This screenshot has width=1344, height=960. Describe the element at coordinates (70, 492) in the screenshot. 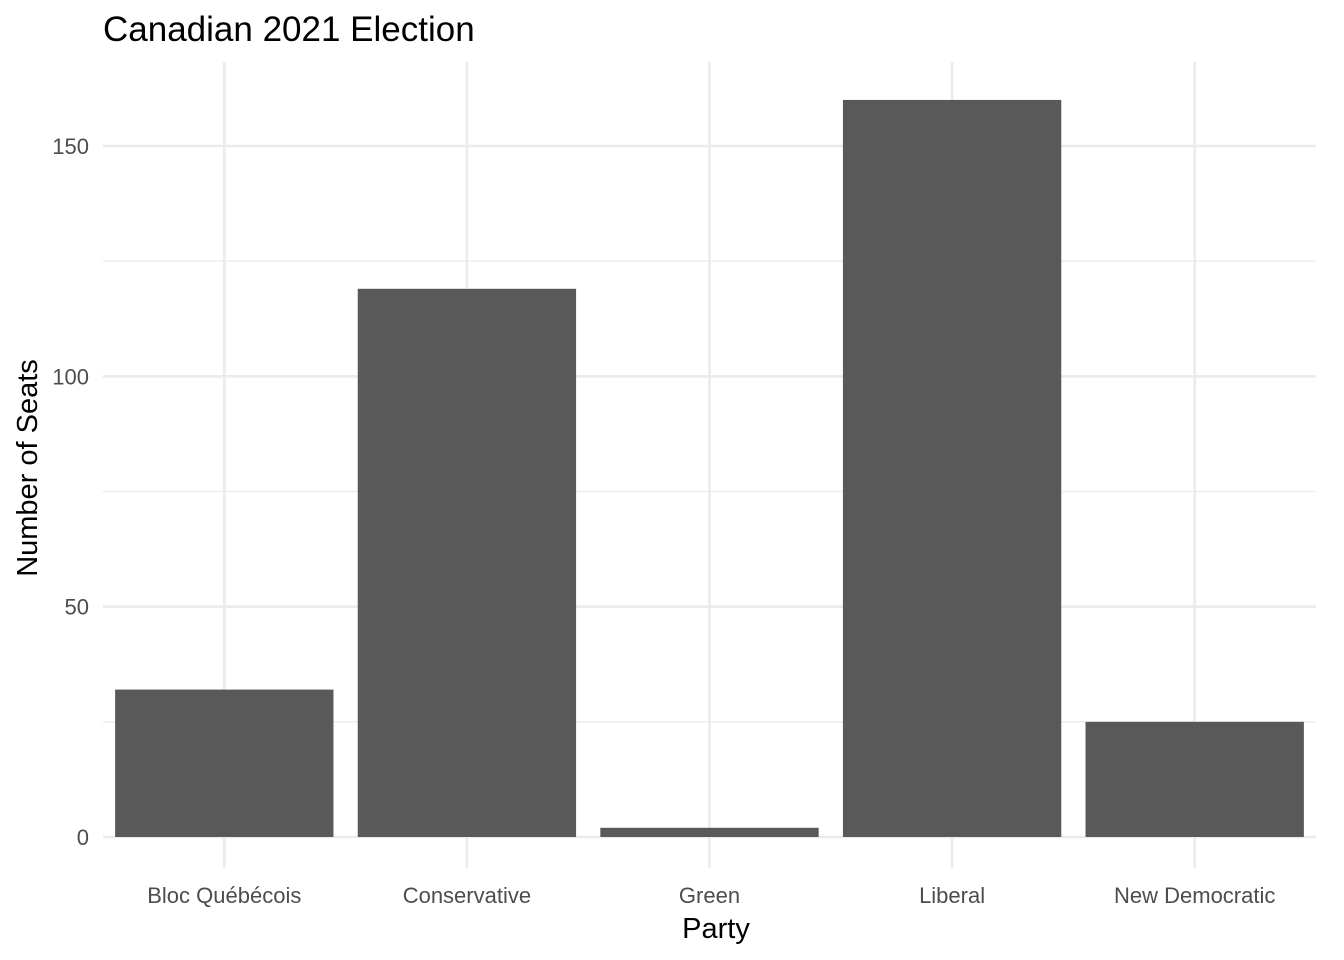

I see `y-tick-labels: 0 50 100 150` at that location.